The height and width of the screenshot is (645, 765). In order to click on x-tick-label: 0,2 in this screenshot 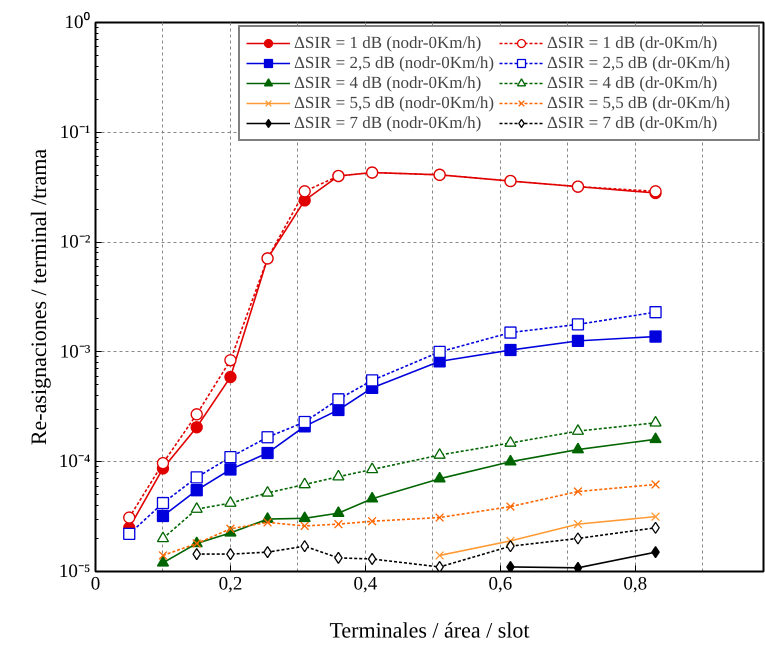, I will do `click(230, 584)`.